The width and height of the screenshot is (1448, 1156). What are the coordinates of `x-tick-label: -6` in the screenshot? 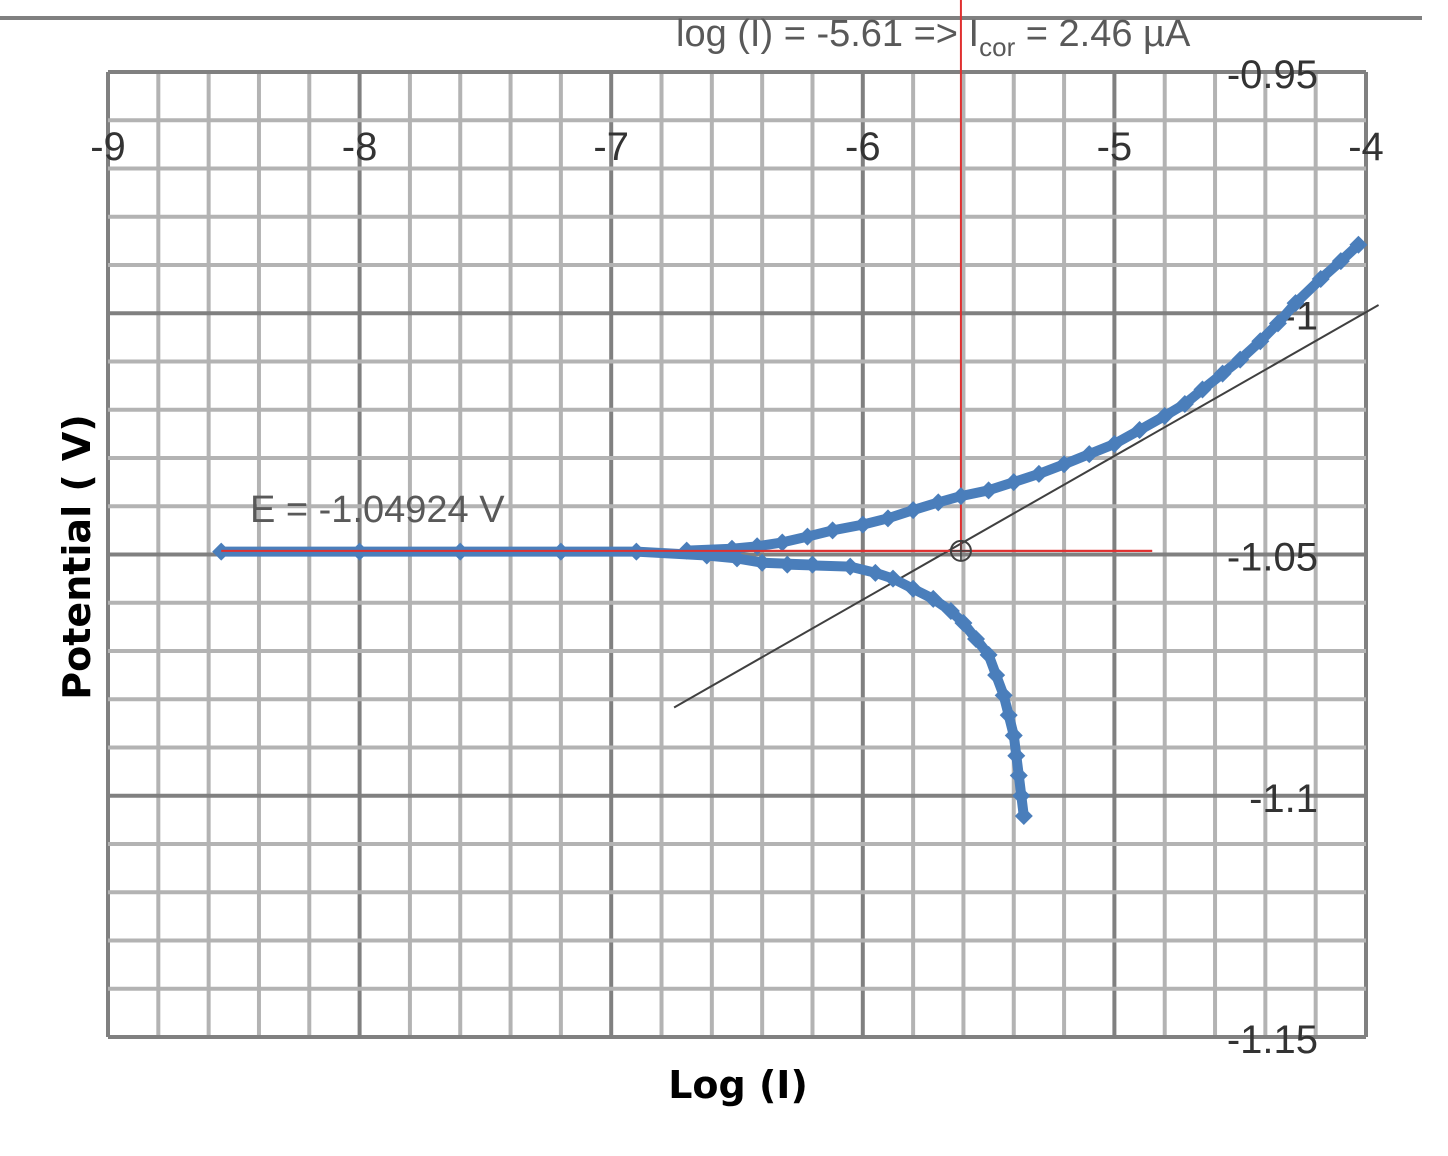 It's located at (863, 147).